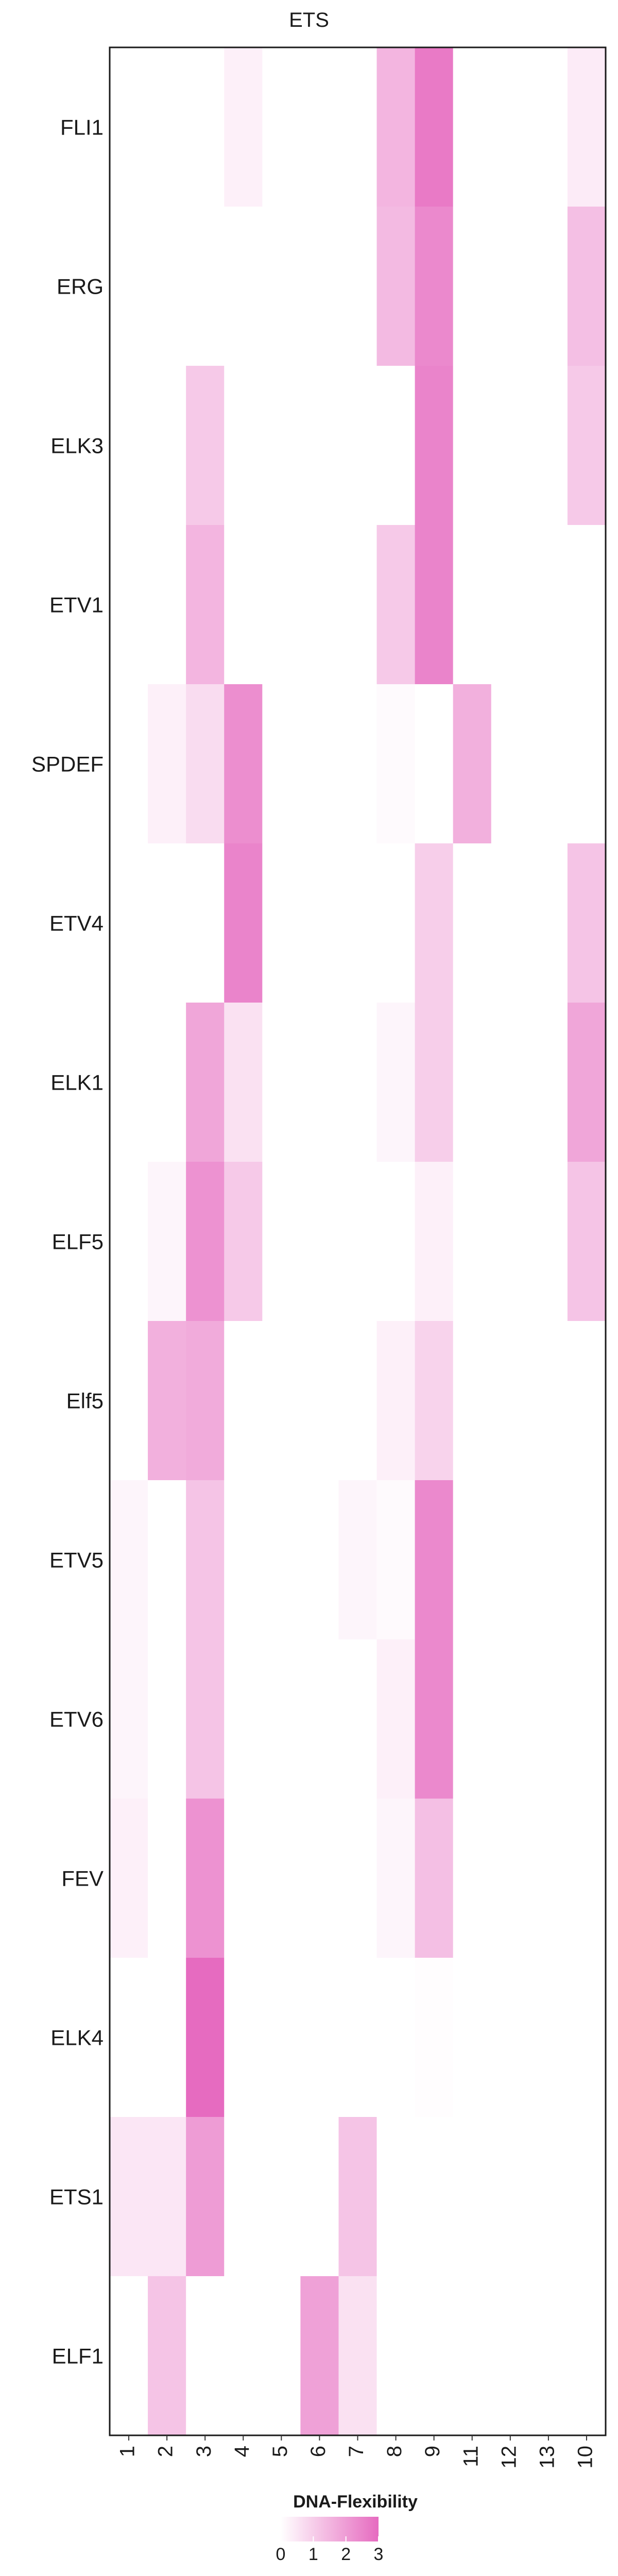  I want to click on legend-tick-label: 3, so click(379, 2555).